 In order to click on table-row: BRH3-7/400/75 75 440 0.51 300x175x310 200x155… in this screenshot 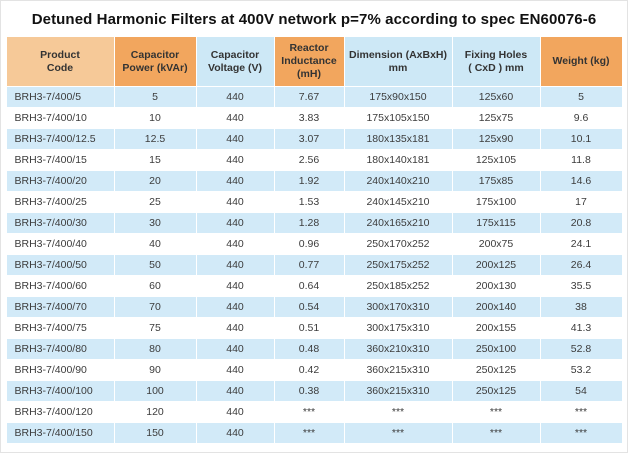, I will do `click(314, 328)`.